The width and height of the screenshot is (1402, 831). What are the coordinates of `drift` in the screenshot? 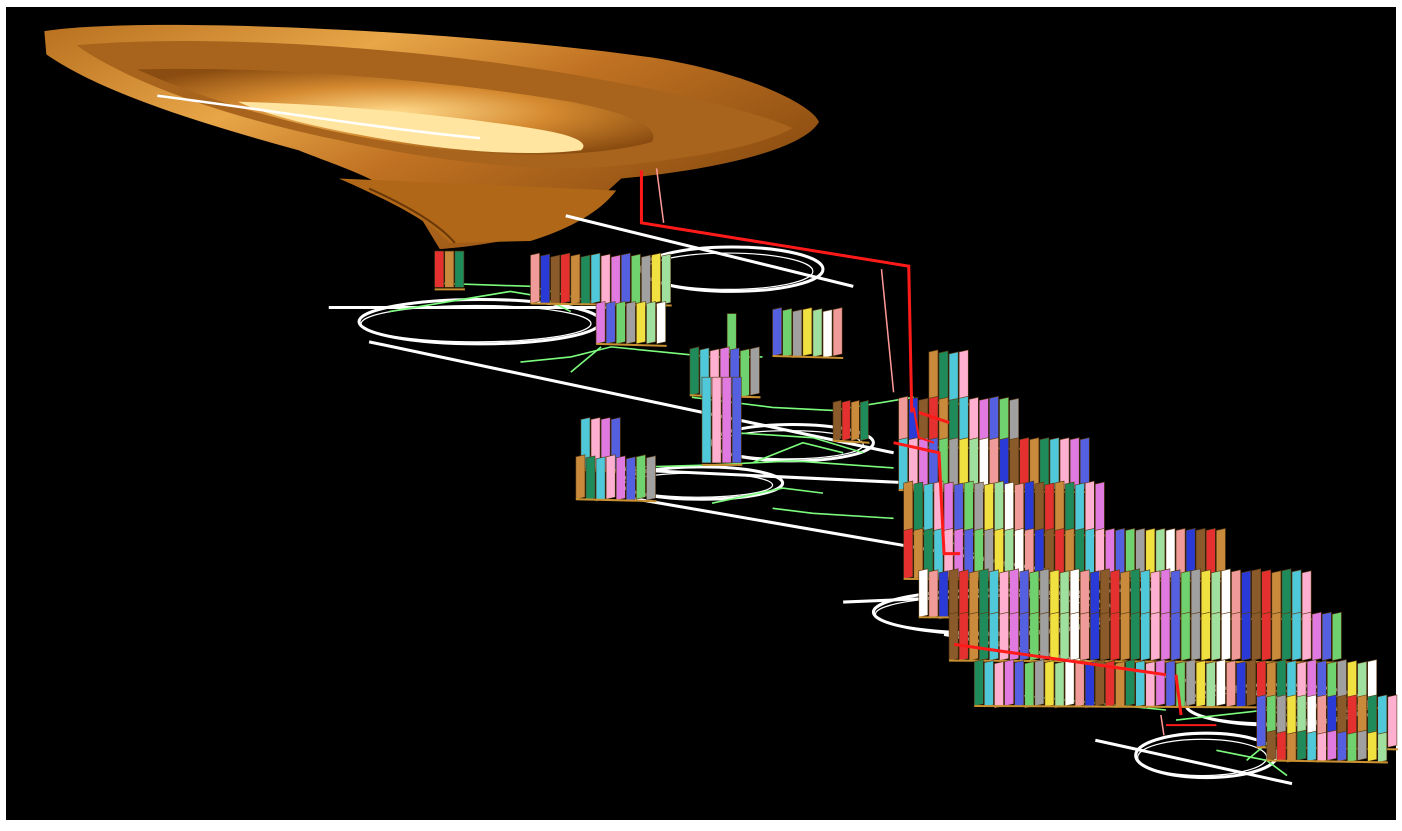 It's located at (833, 513).